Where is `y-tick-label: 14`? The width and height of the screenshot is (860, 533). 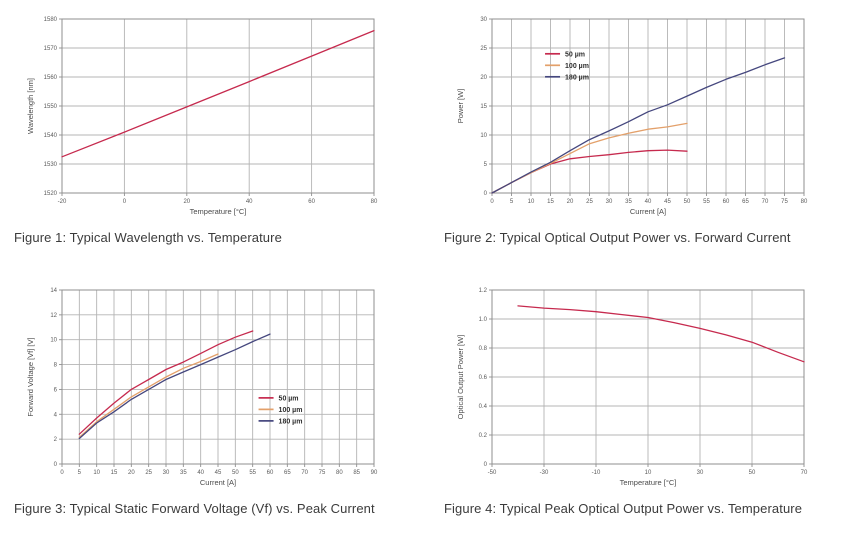
y-tick-label: 14 is located at coordinates (53, 291).